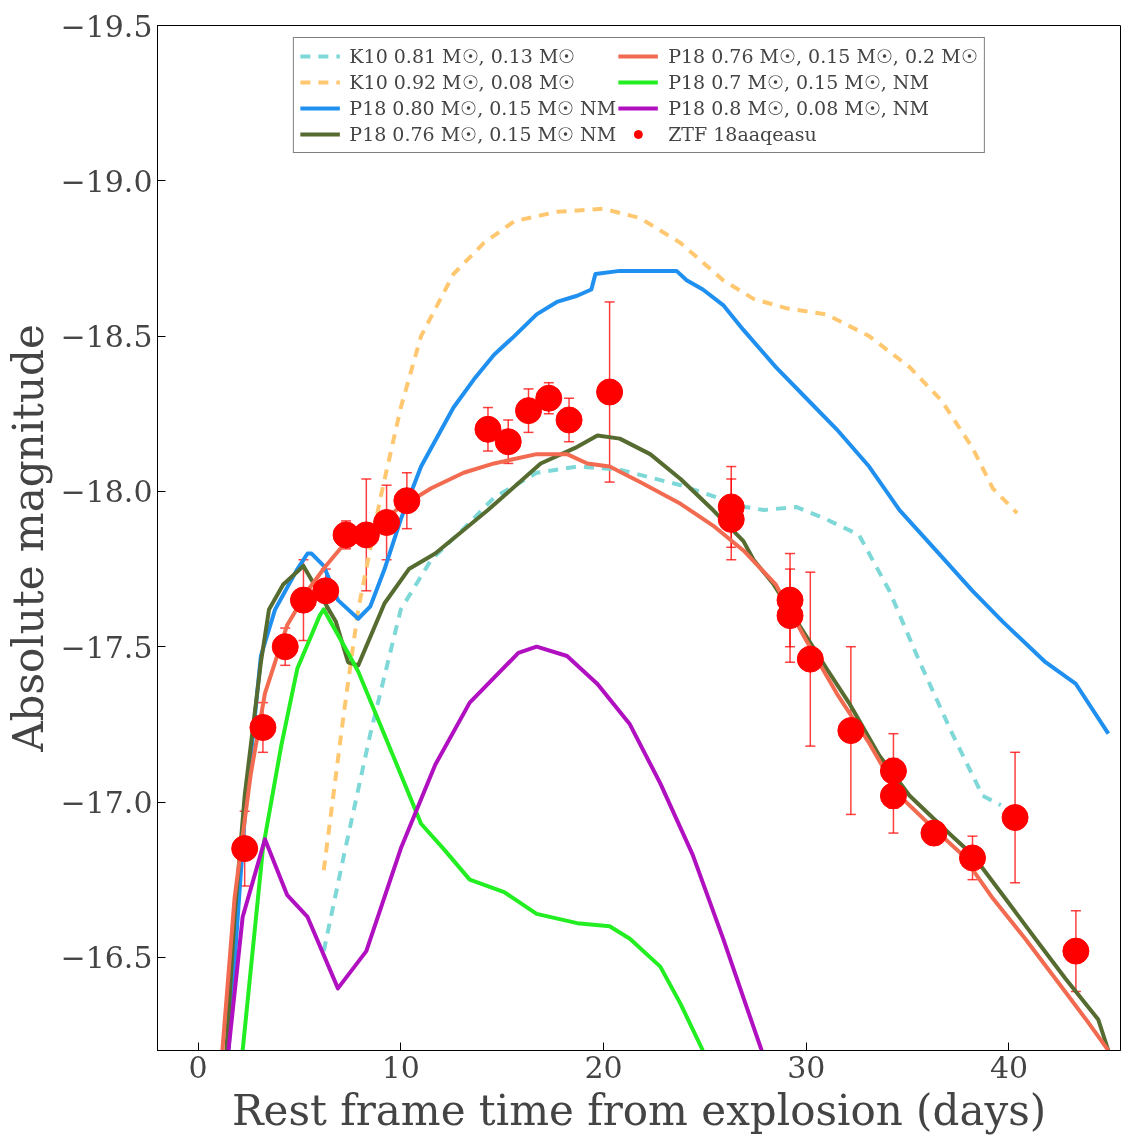  I want to click on x-tick-label: 30, so click(806, 1067).